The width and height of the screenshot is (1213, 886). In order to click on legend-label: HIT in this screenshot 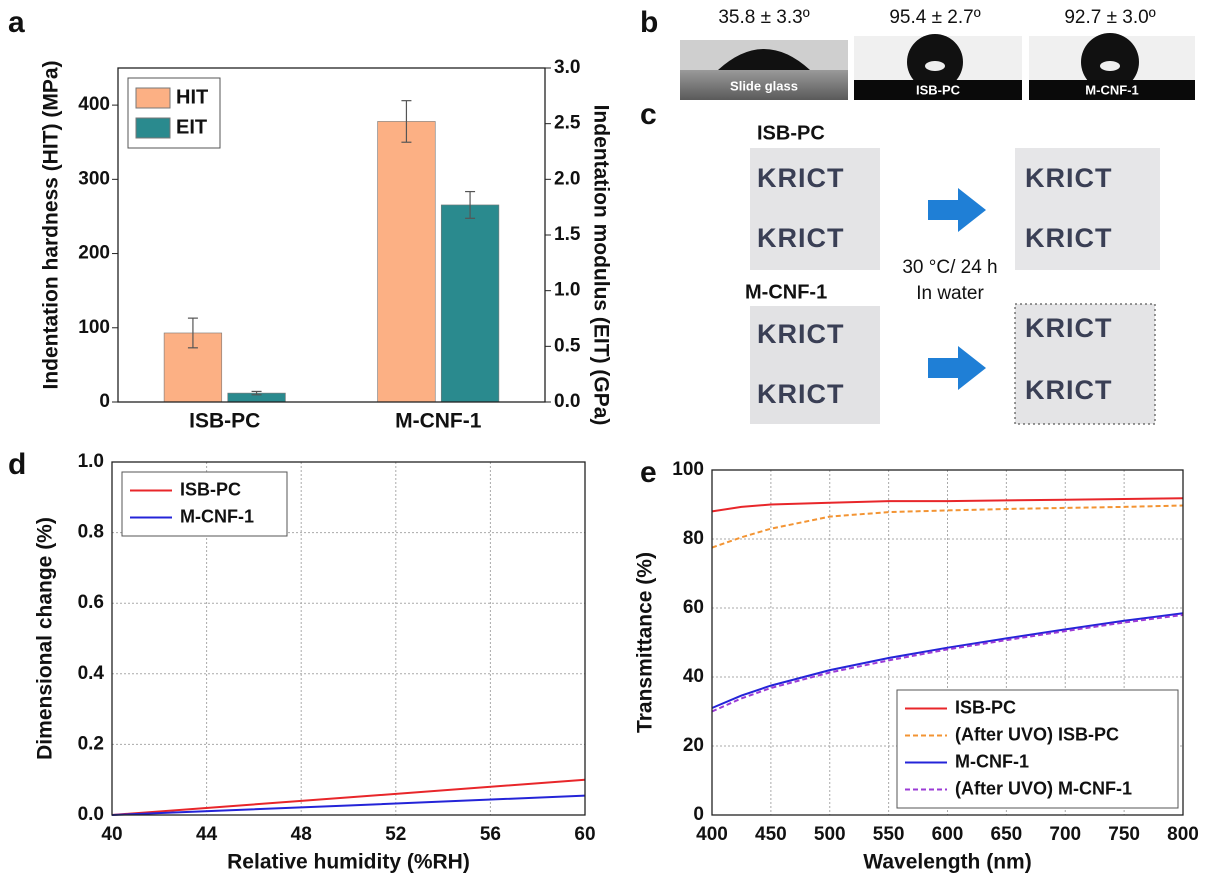, I will do `click(192, 97)`.